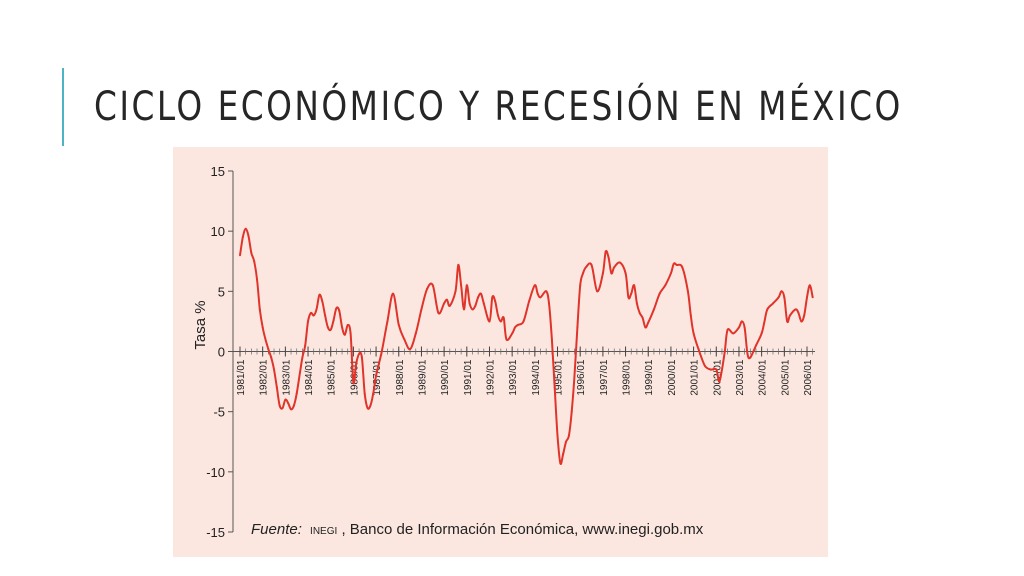  What do you see at coordinates (695, 377) in the screenshot?
I see `x-tick-label: 2001/01` at bounding box center [695, 377].